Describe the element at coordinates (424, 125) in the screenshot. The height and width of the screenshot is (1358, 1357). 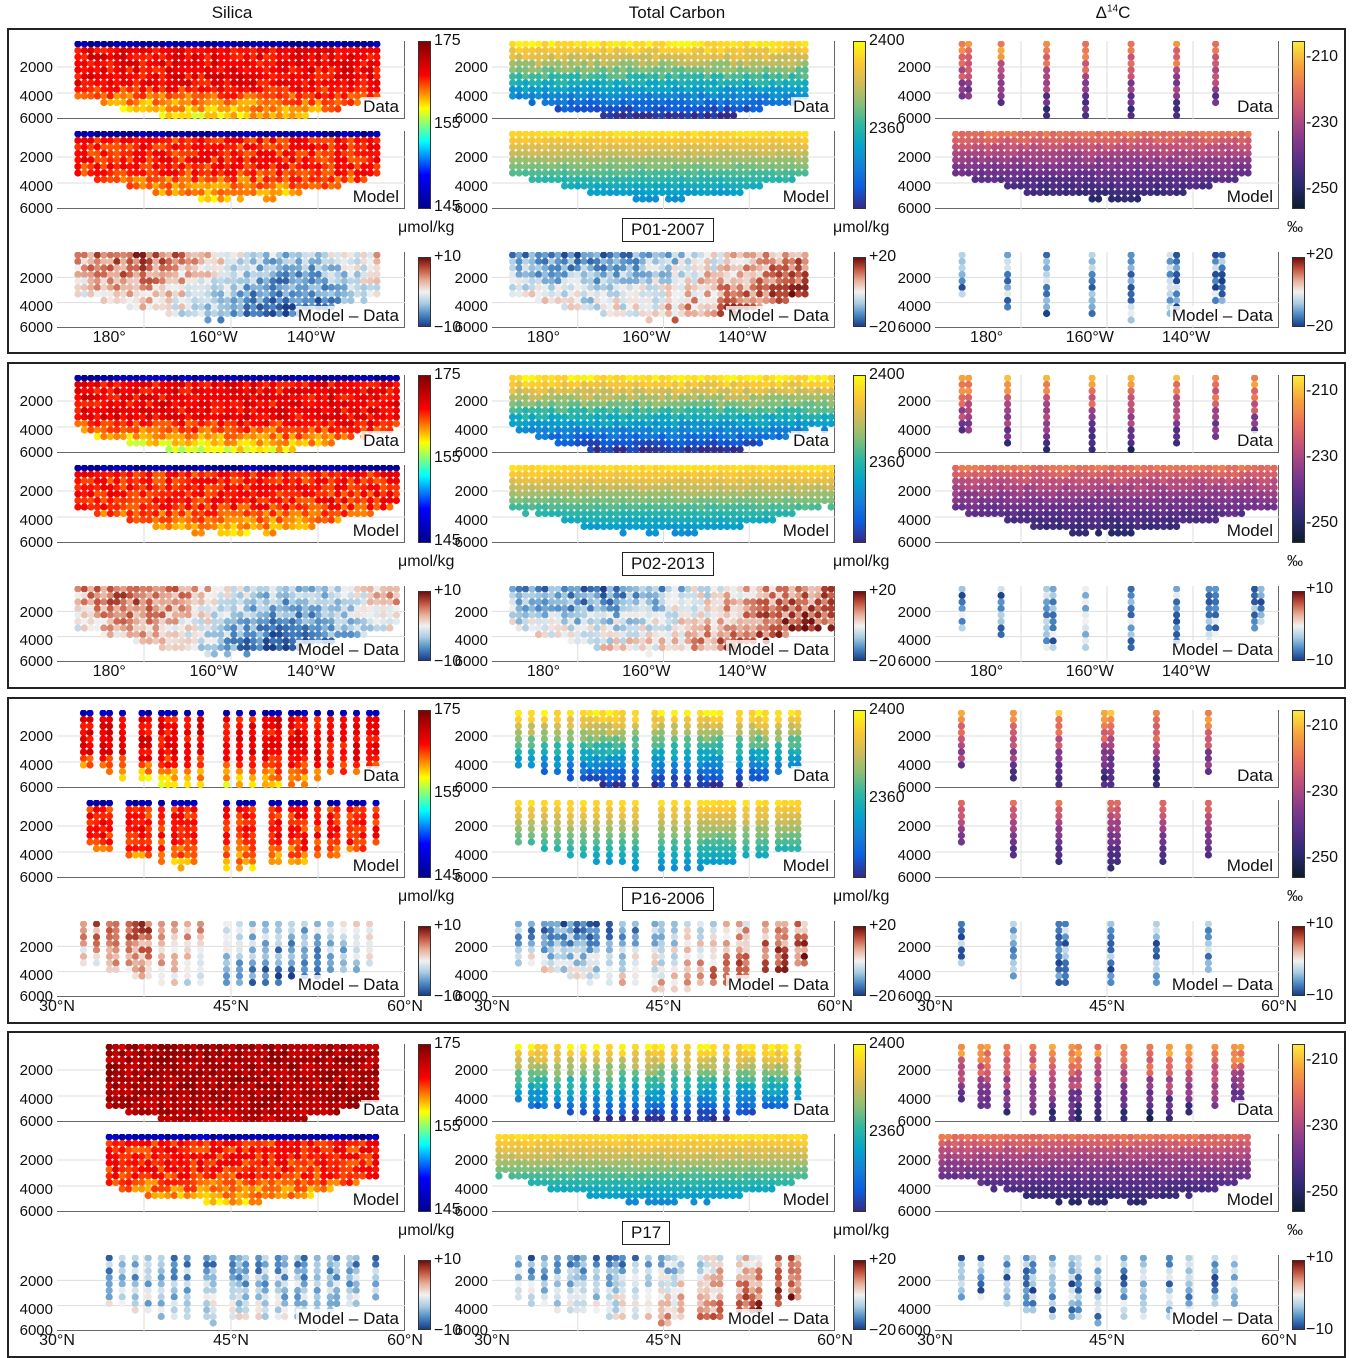
I see `colorbar-silica` at that location.